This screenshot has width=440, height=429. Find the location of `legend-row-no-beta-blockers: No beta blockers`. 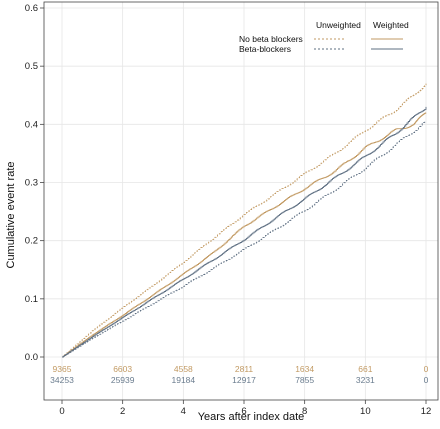

legend-row-no-beta-blockers: No beta blockers is located at coordinates (271, 39).